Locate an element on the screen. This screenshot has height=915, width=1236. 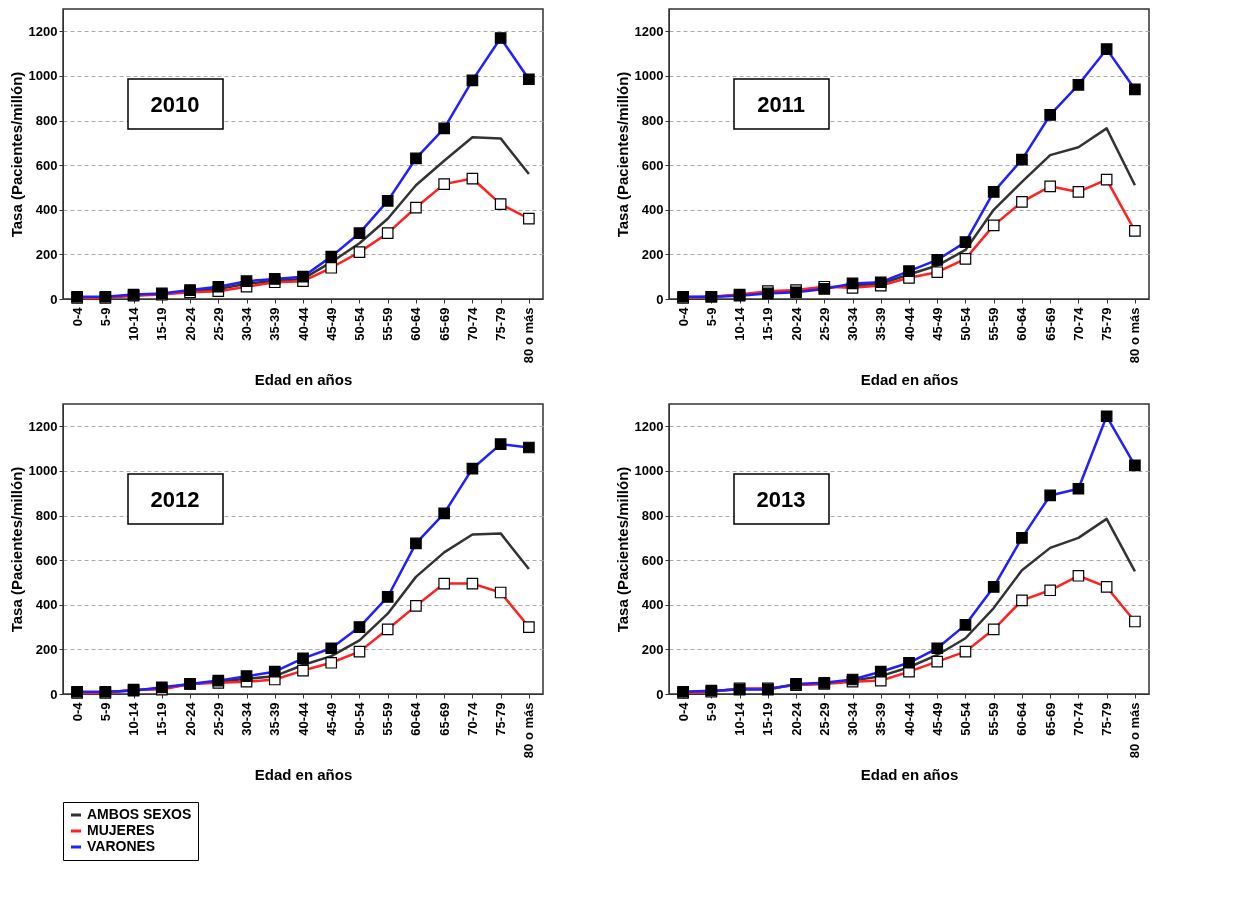
text: 2011 is located at coordinates (781, 104).